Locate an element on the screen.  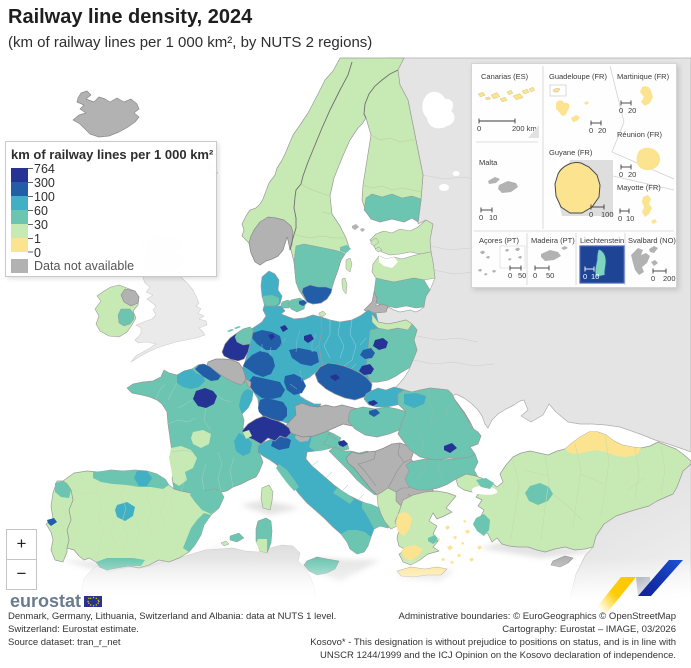
svg-text: Réunion (FR) is located at coordinates (640, 134).